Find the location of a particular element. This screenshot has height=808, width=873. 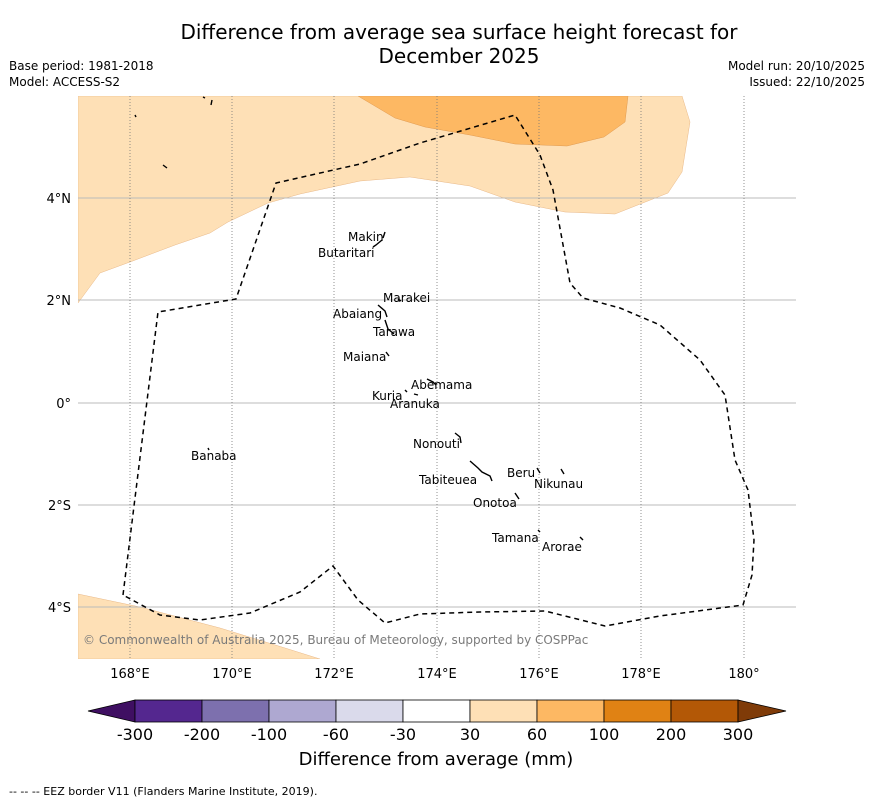

label-maiana: Maiana is located at coordinates (364, 357).